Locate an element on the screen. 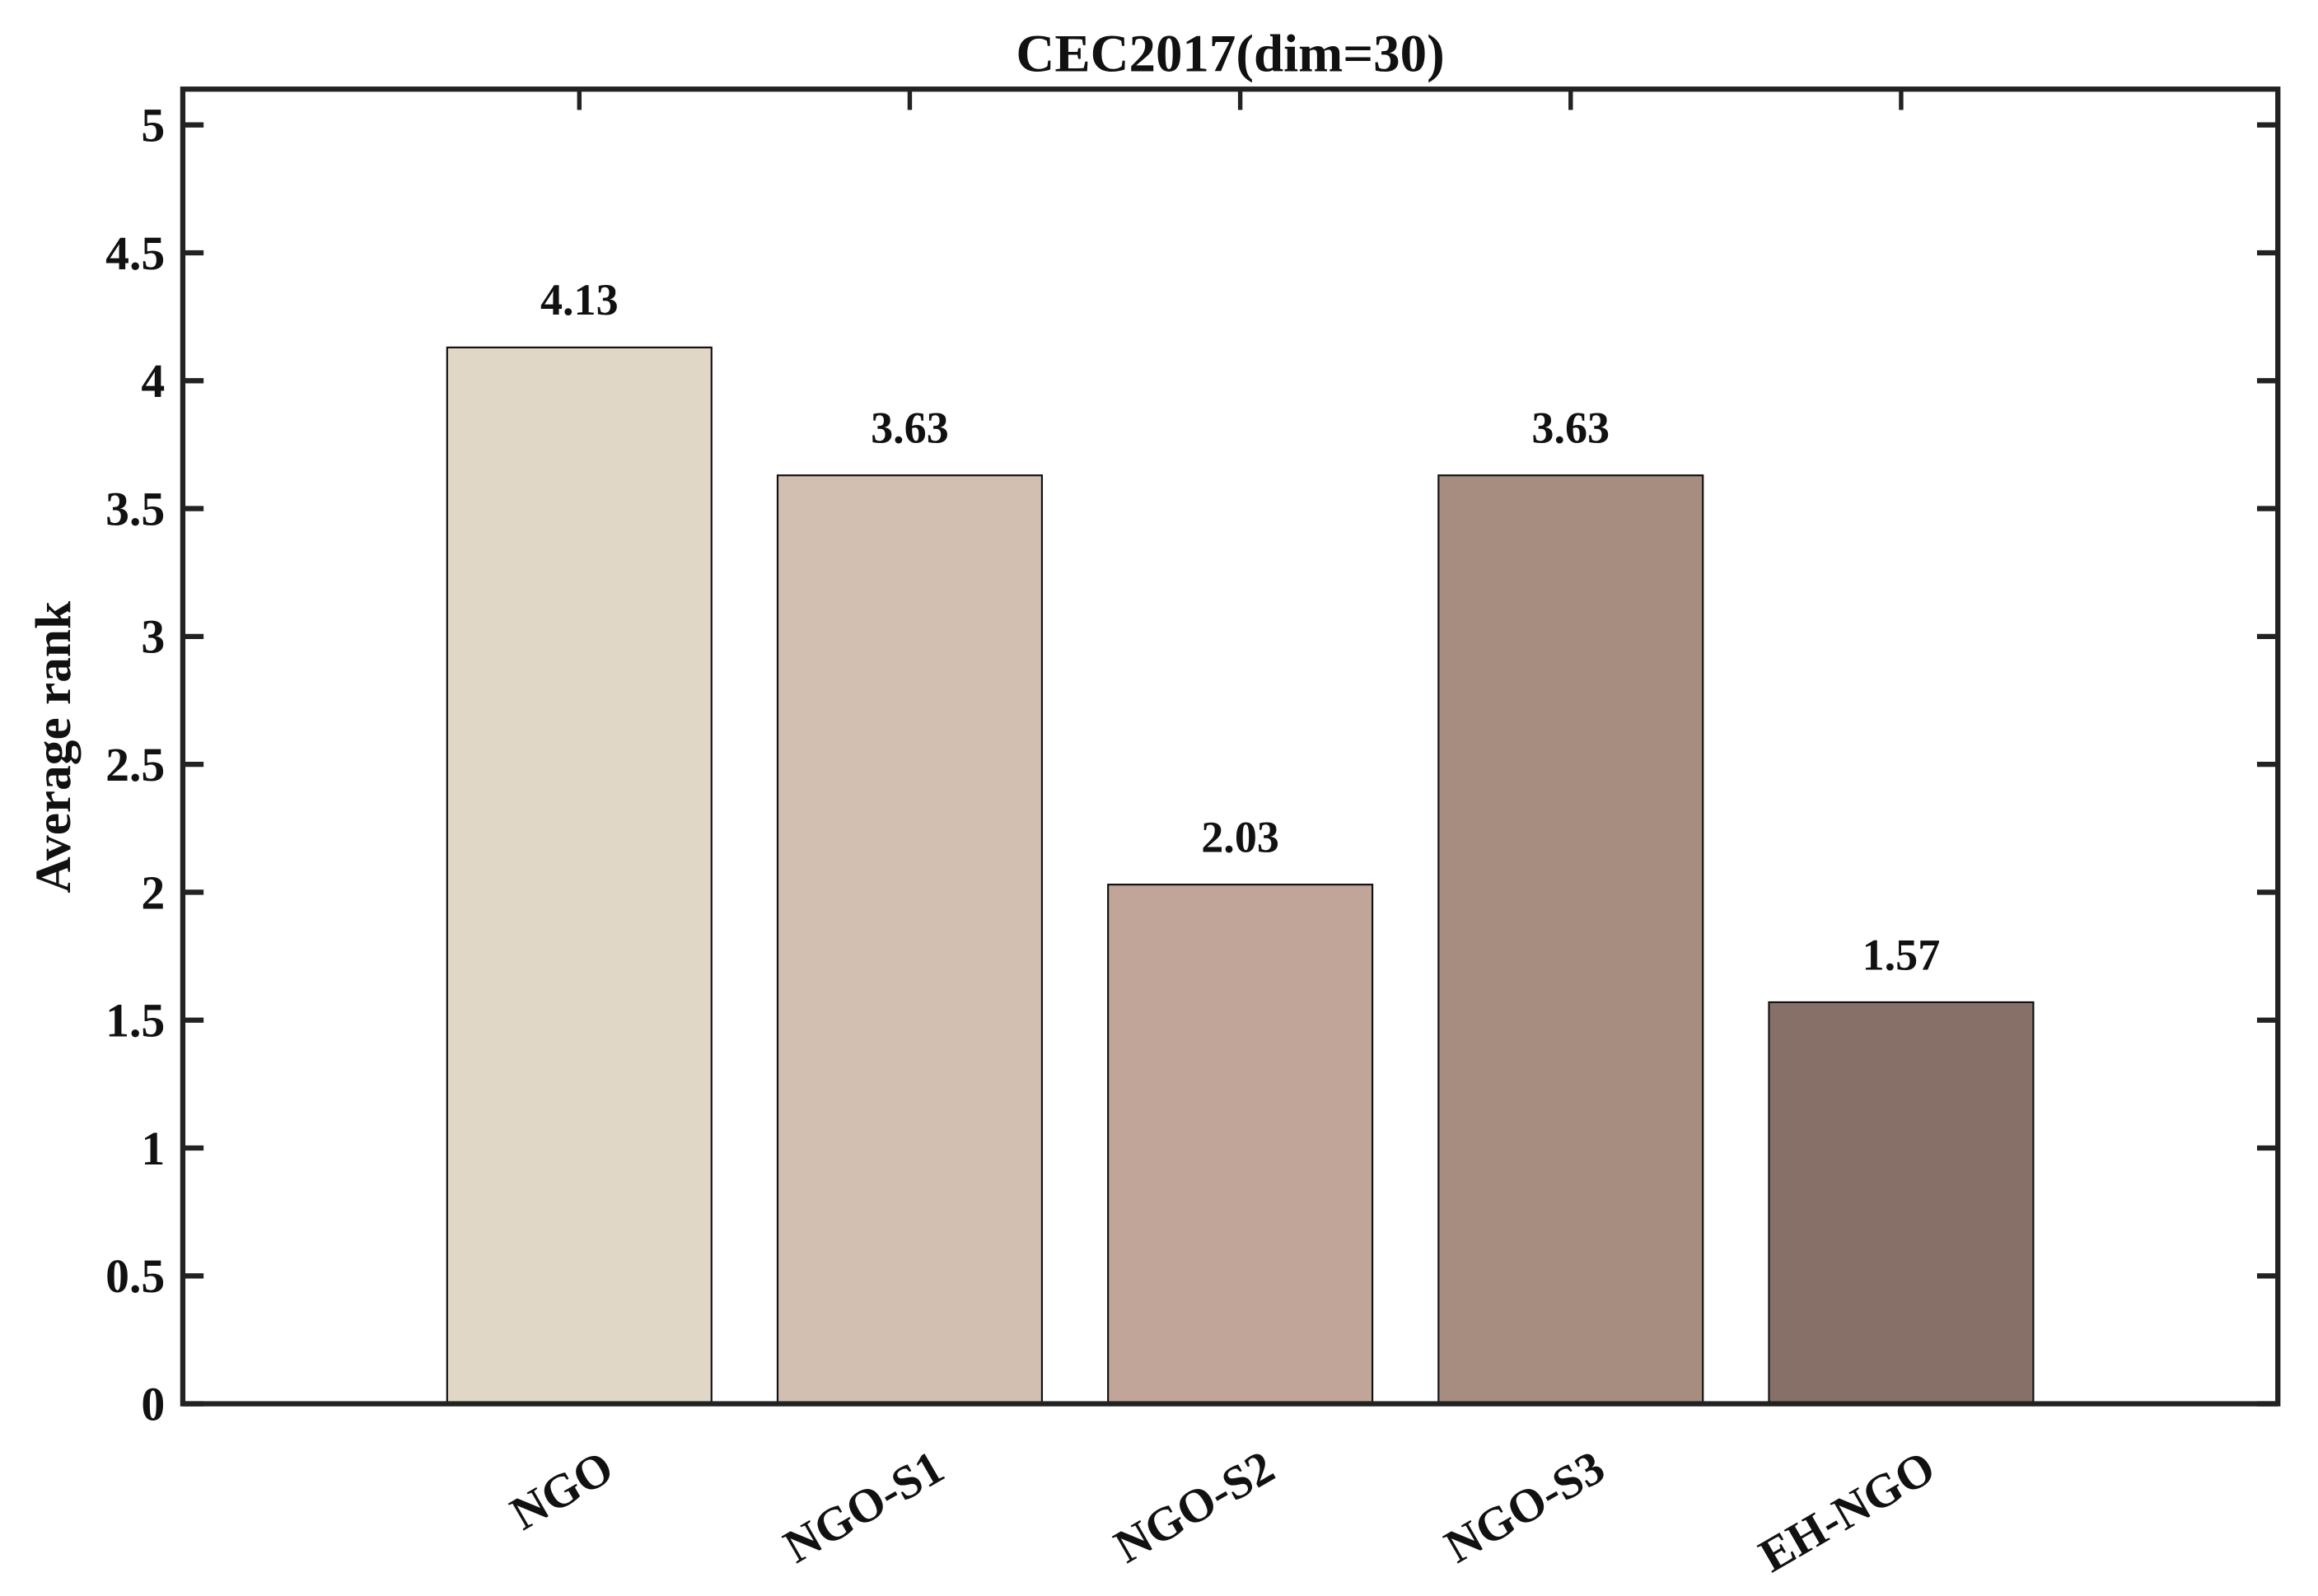  y-tick-label: 5 is located at coordinates (153, 126).